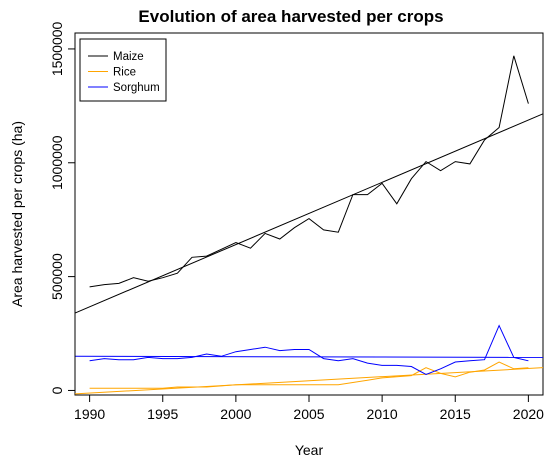 Image resolution: width=550 pixels, height=463 pixels. What do you see at coordinates (57, 390) in the screenshot?
I see `y-tick-label: 0` at bounding box center [57, 390].